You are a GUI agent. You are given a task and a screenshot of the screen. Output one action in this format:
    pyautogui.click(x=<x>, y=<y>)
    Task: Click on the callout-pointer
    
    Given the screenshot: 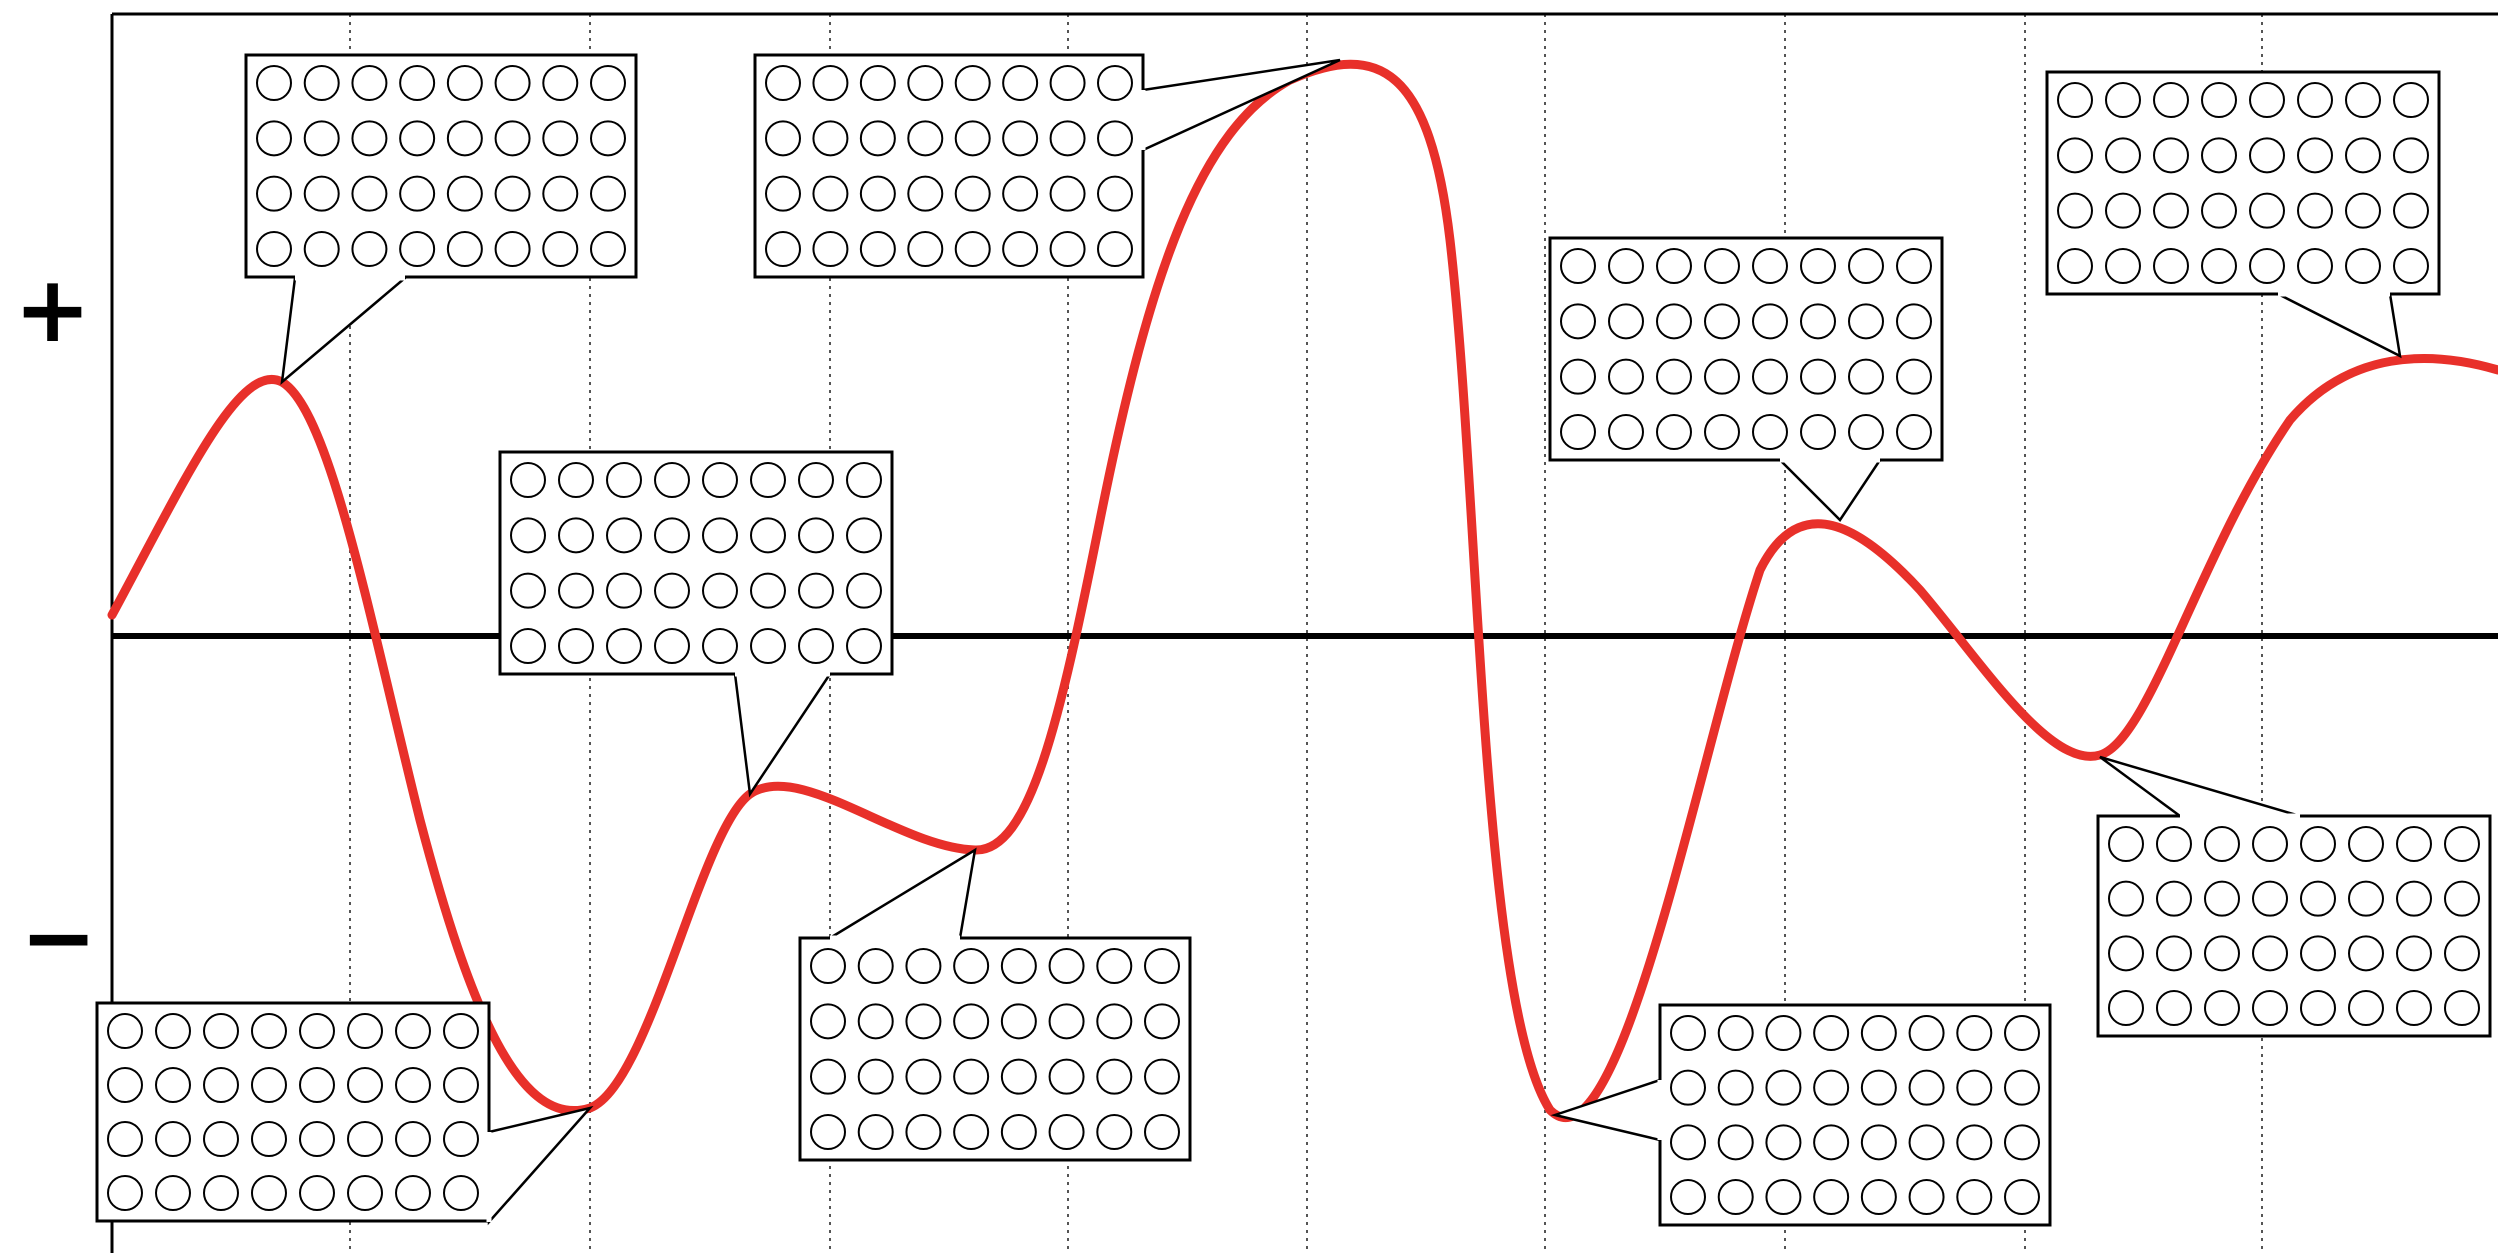 What is the action you would take?
    pyautogui.click(x=1606, y=1110)
    